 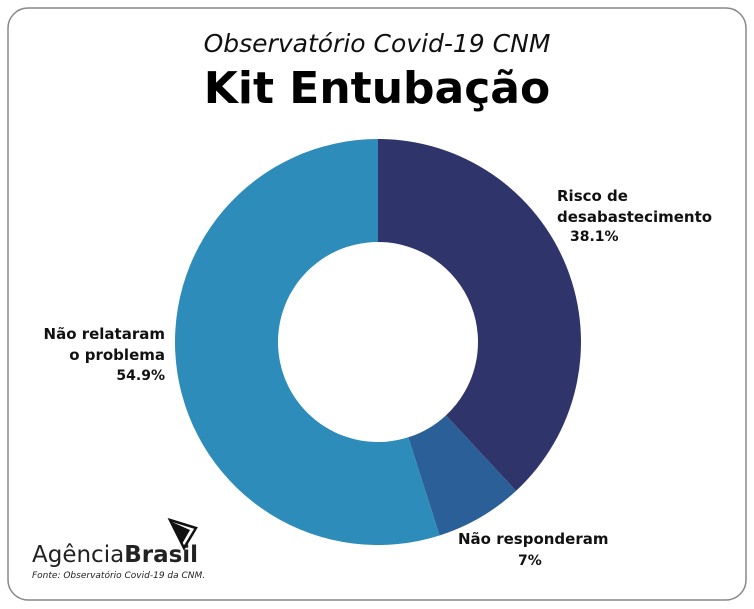 What do you see at coordinates (161, 555) in the screenshot?
I see `logo-bold: Brasil` at bounding box center [161, 555].